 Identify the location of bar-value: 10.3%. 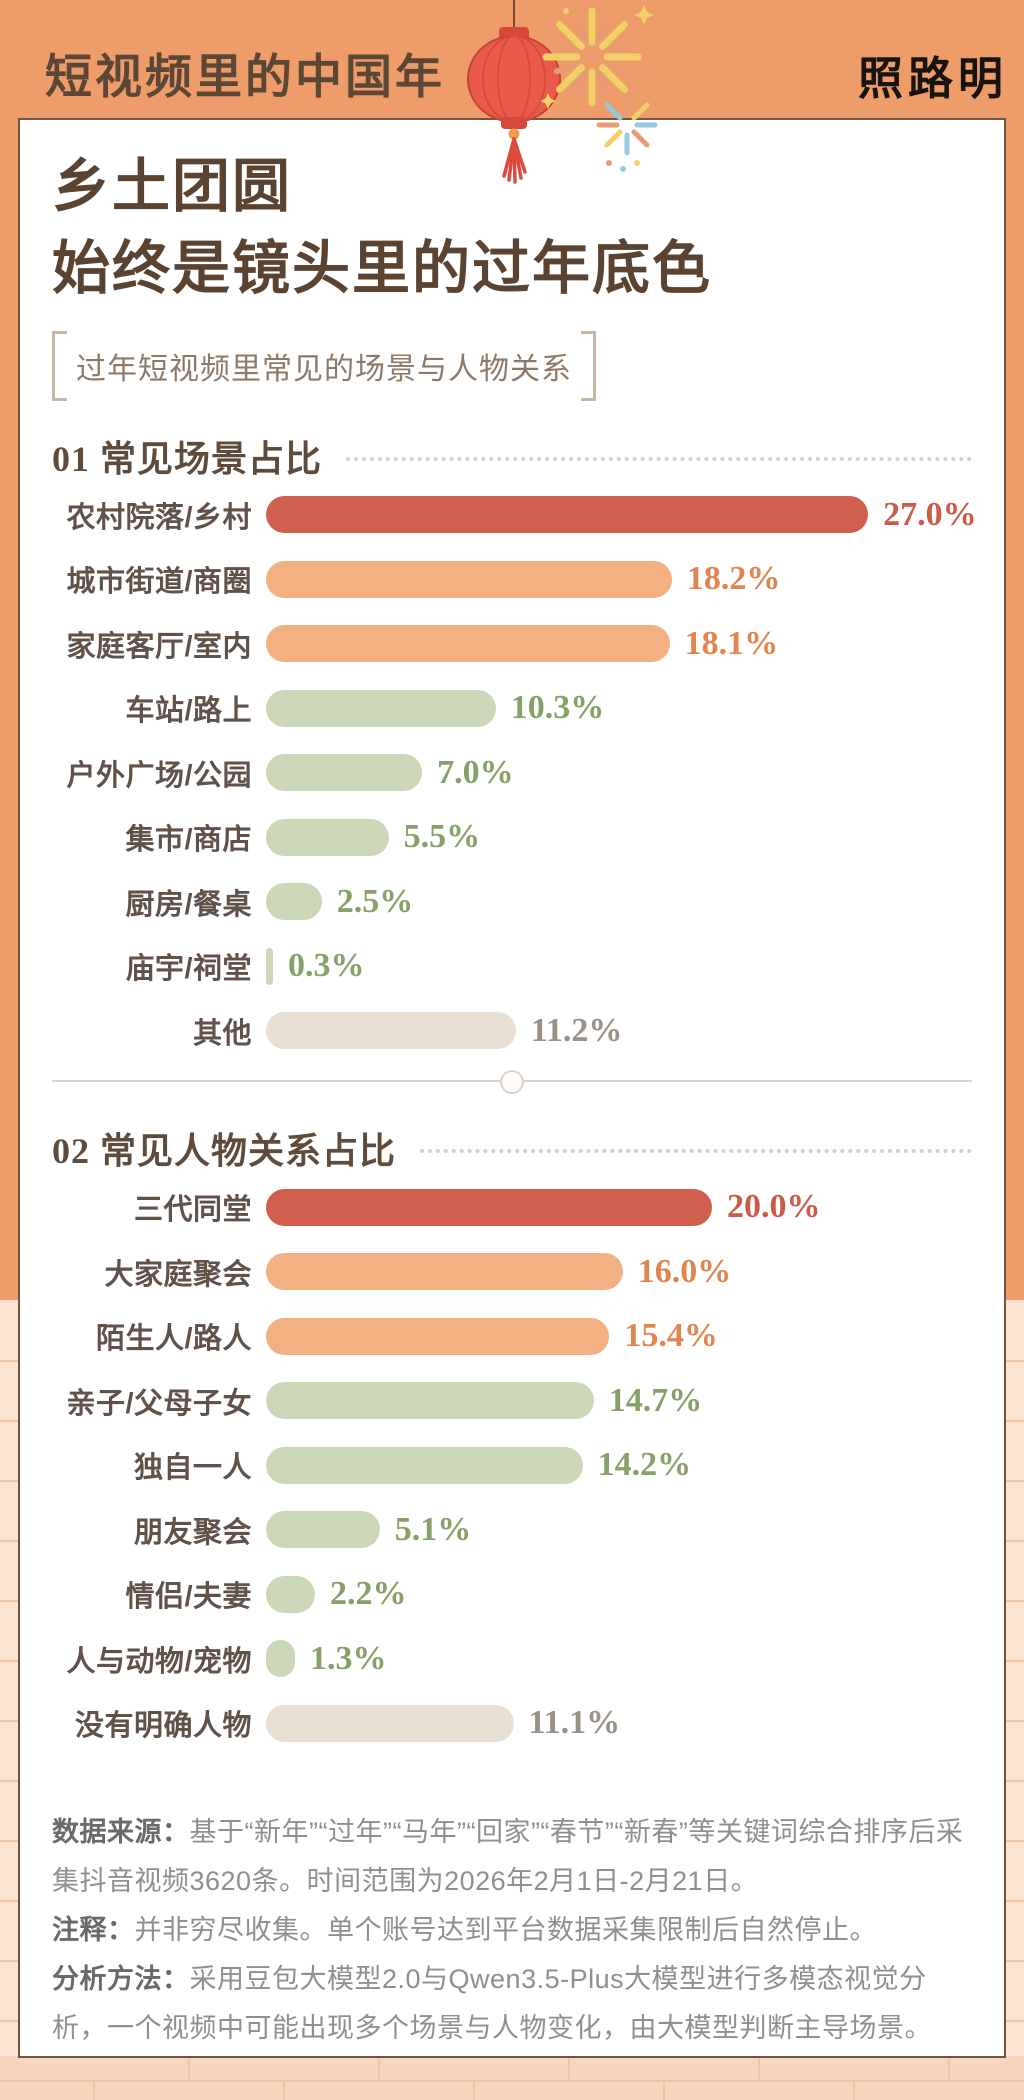
(557, 708).